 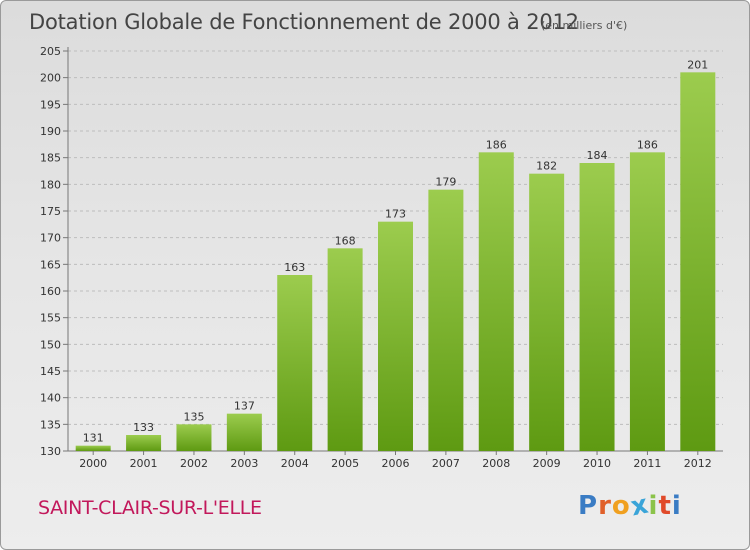 I want to click on y-tick-label: 150, so click(x=50, y=344).